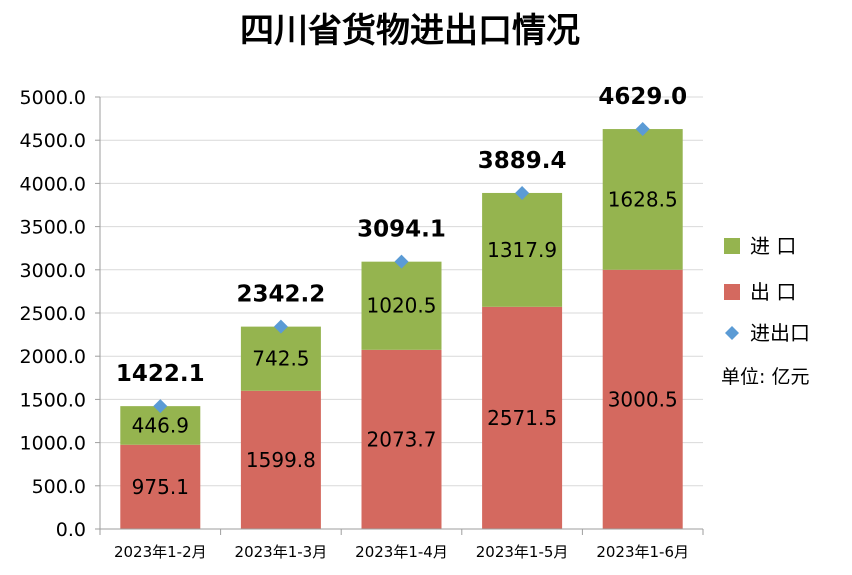  I want to click on total-value-label: 3889.4, so click(522, 161).